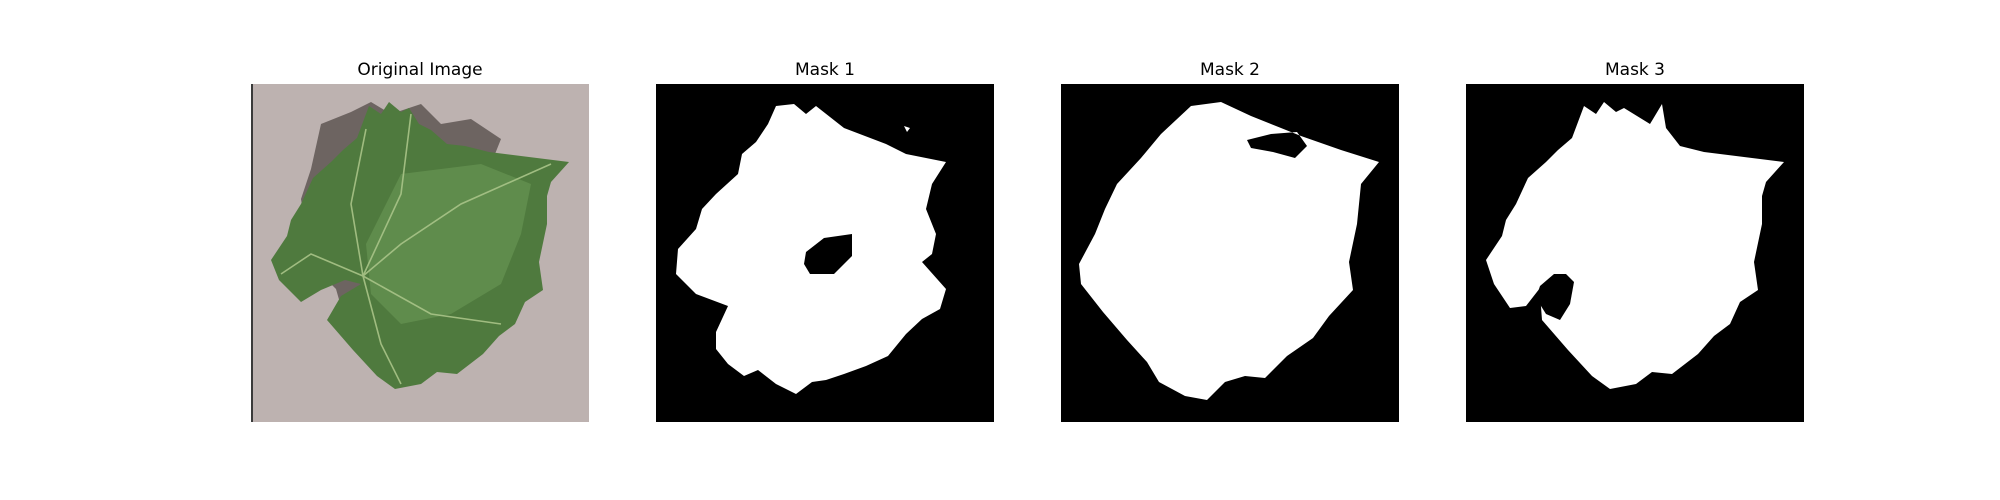  I want to click on mask-hole, so click(1555, 297).